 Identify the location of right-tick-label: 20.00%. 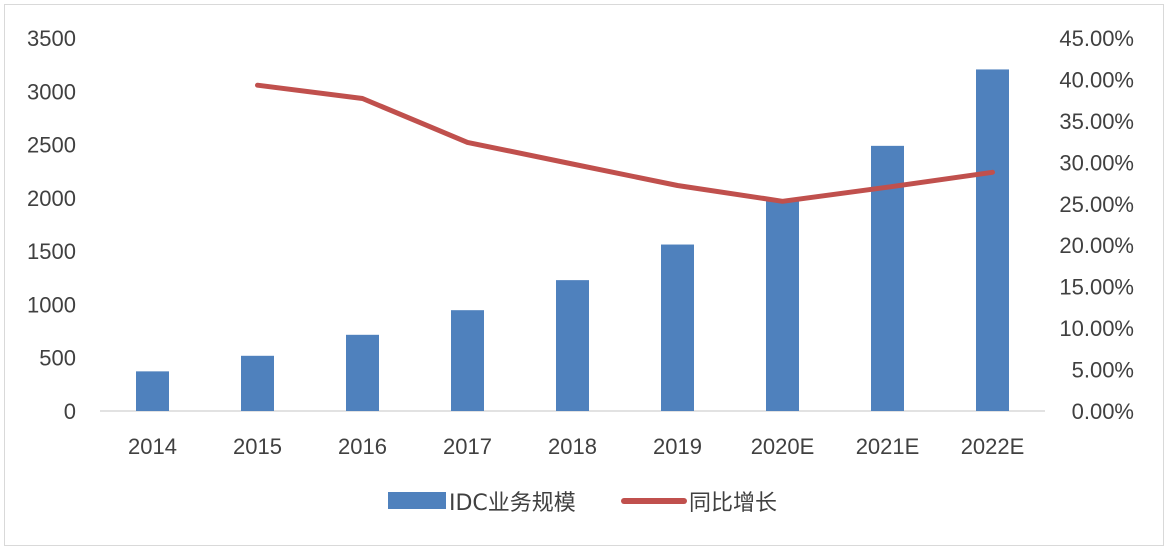
(1096, 245).